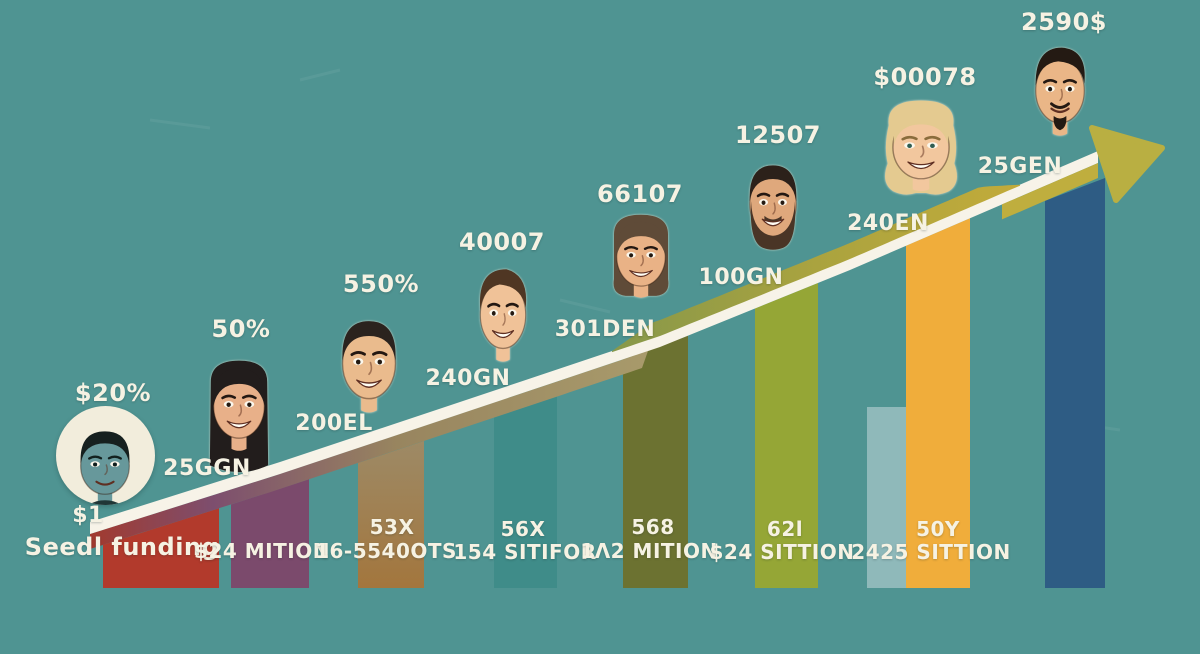  Describe the element at coordinates (392, 527) in the screenshot. I see `bar-caption-3-line1: 53X` at that location.